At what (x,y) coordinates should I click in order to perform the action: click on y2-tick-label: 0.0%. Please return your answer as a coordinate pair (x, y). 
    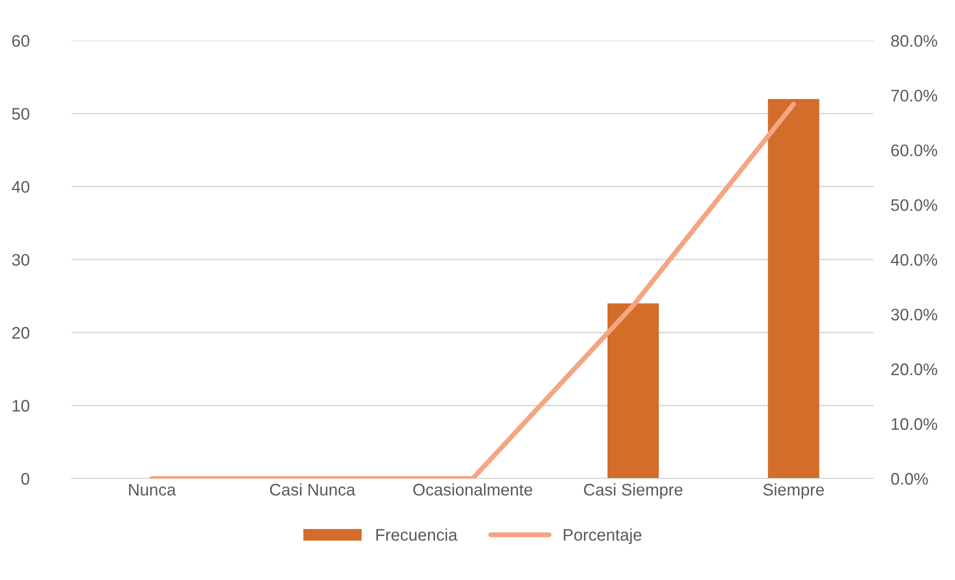
    Looking at the image, I should click on (909, 478).